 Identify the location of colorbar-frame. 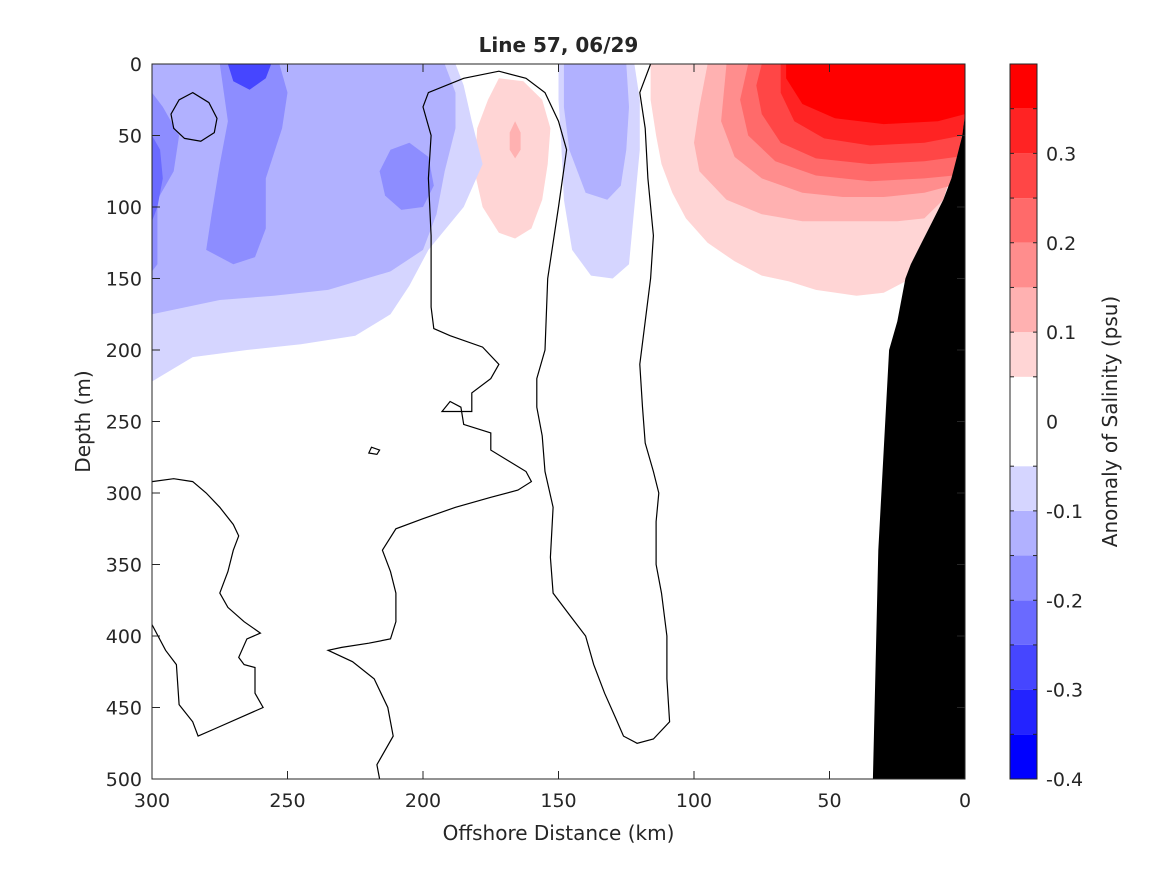
(1023, 421).